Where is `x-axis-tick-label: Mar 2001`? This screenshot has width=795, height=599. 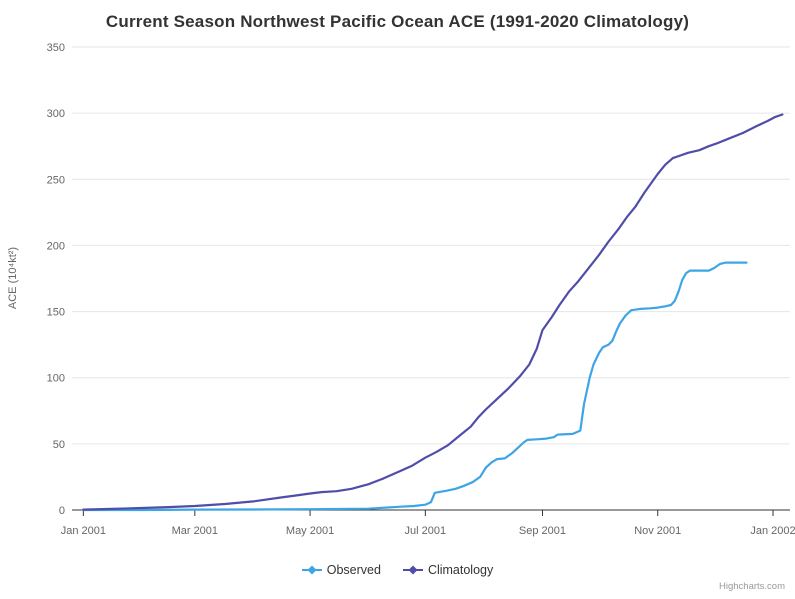
x-axis-tick-label: Mar 2001 is located at coordinates (195, 531).